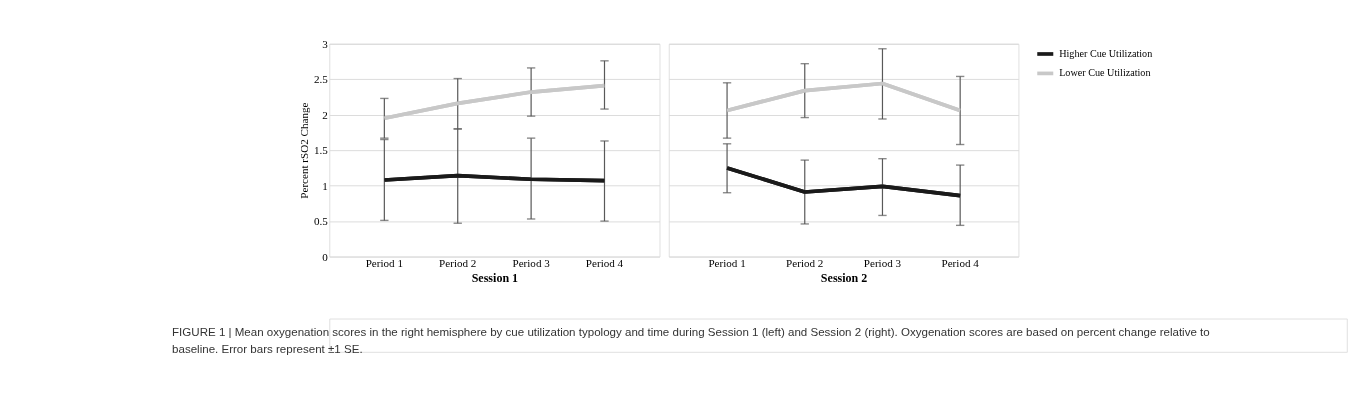 Image resolution: width=1357 pixels, height=408 pixels. What do you see at coordinates (691, 340) in the screenshot?
I see `caption: FIGURE 1 | Mean oxygenation scores in the right hemisphere by cue utilization typology and time during Session 1 (left) and Session 2 (right). Oxygenation scores are based on percent change relative to baseline. Error bars represent ±1 SE.` at bounding box center [691, 340].